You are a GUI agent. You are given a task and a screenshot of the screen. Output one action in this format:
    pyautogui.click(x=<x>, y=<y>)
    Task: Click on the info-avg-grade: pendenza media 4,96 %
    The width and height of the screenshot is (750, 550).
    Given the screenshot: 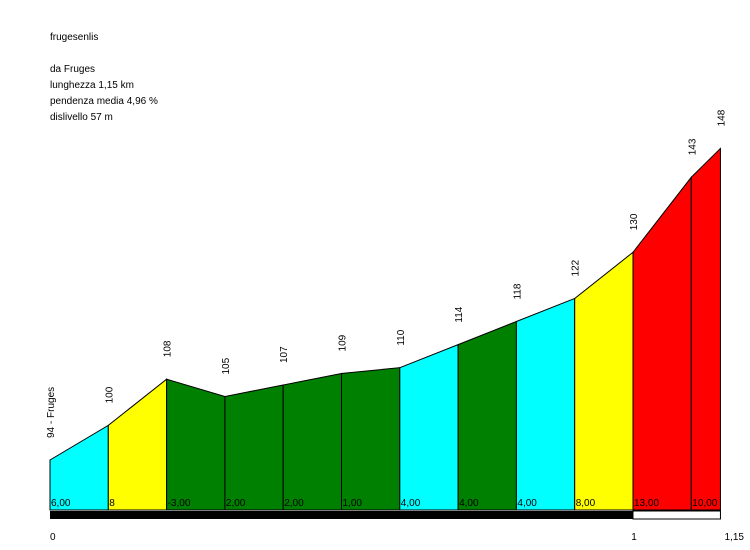 What is the action you would take?
    pyautogui.click(x=104, y=101)
    